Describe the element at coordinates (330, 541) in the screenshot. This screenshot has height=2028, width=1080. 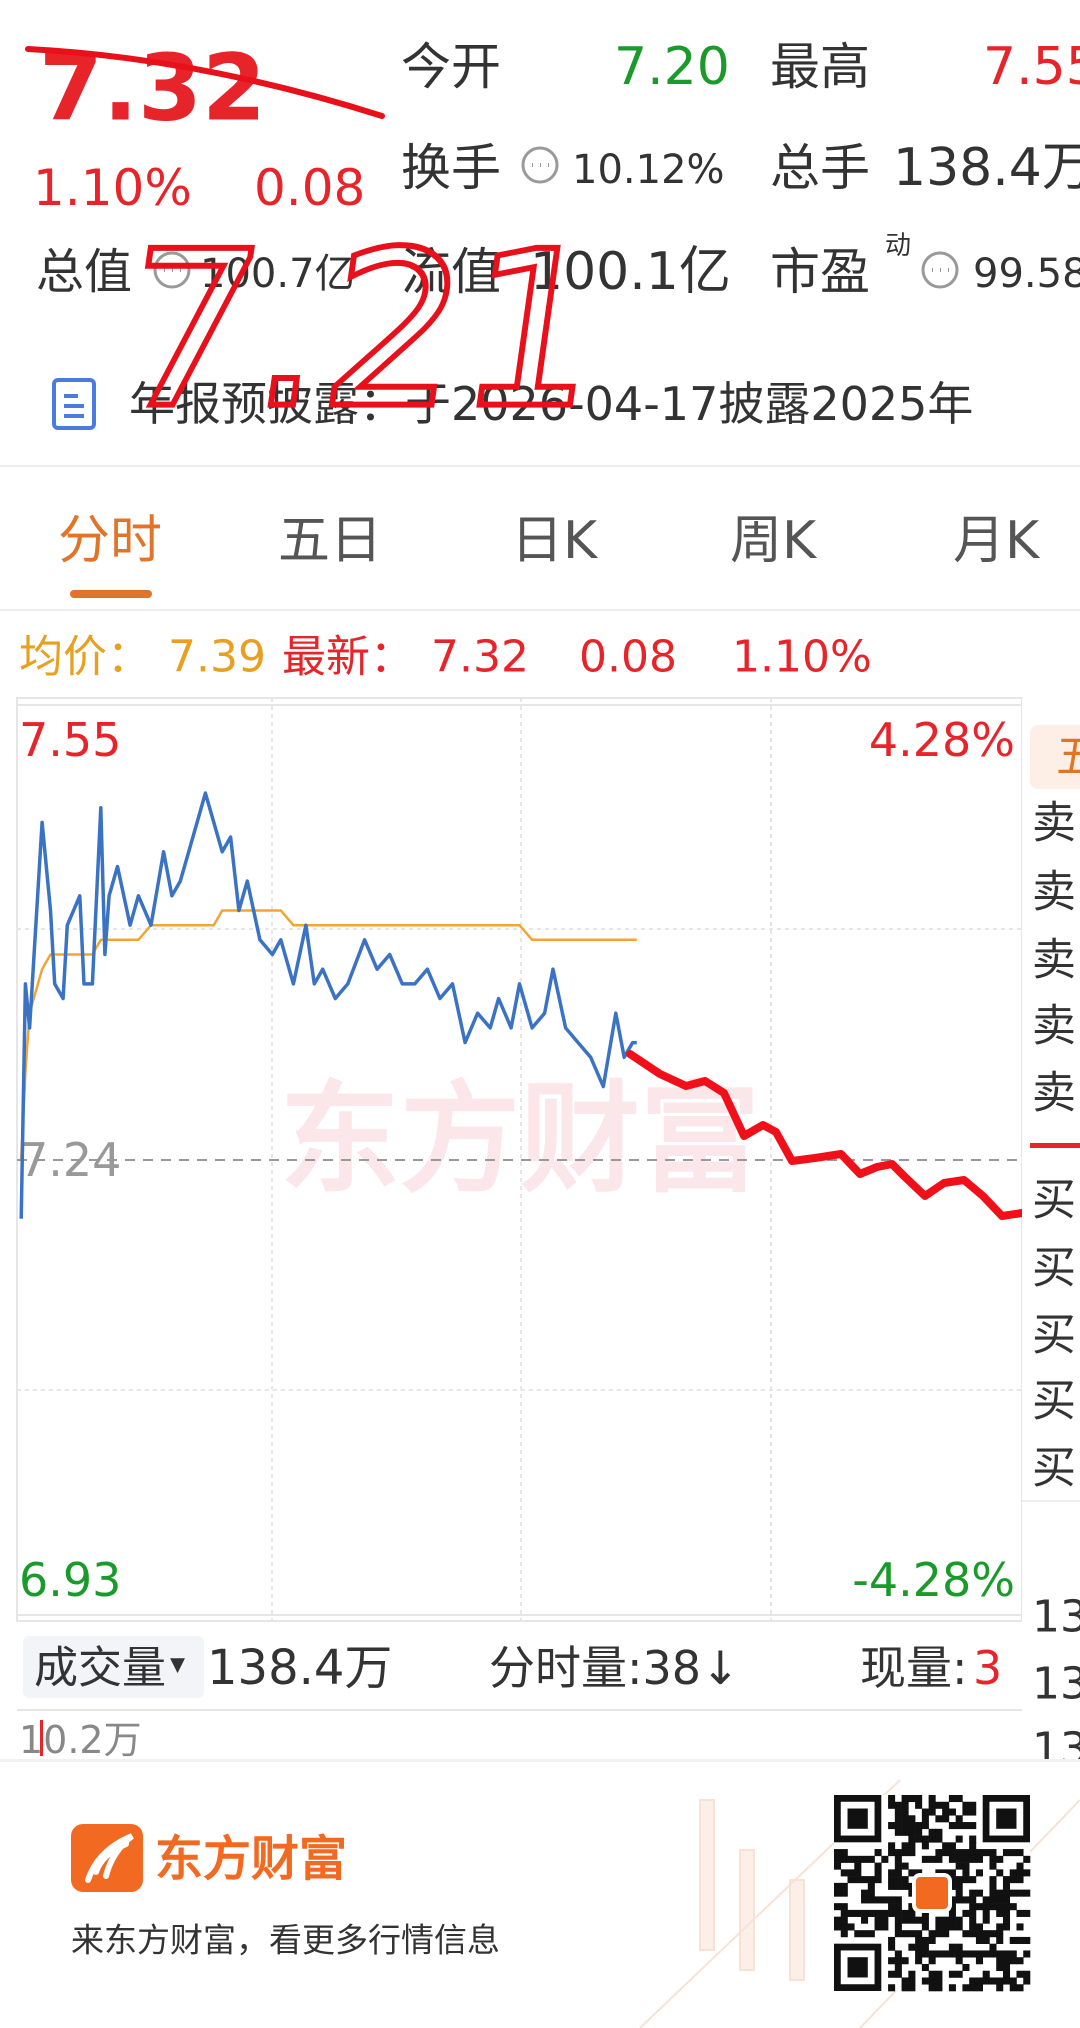
I see `tab: 五日` at that location.